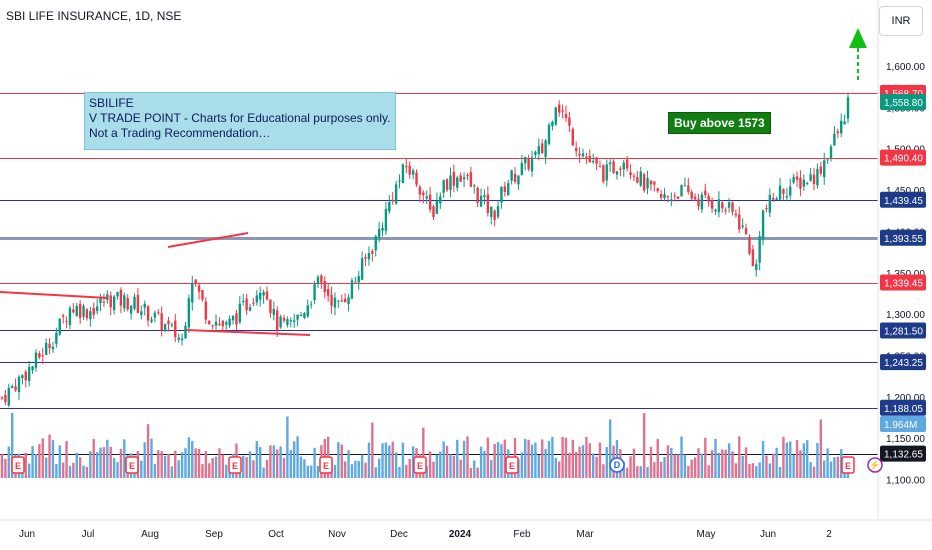 This screenshot has width=932, height=550. What do you see at coordinates (903, 102) in the screenshot?
I see `price-label-box` at bounding box center [903, 102].